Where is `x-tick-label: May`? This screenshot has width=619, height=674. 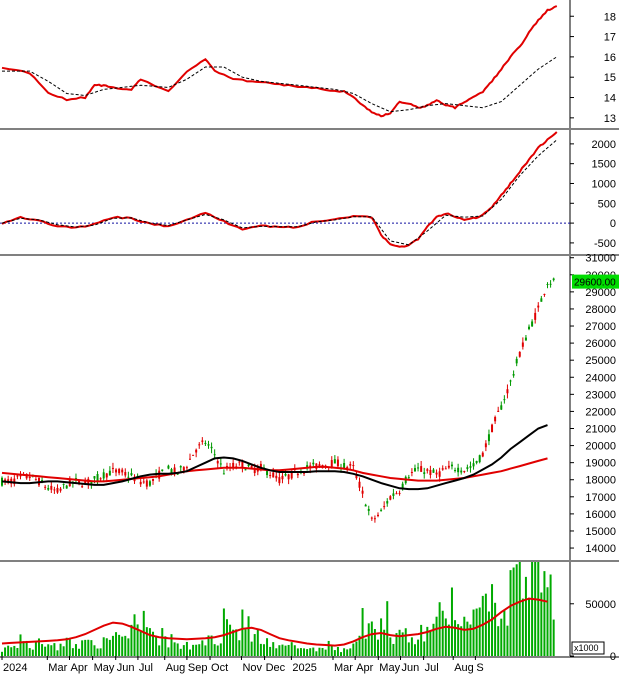 x-tick-label: May is located at coordinates (389, 668).